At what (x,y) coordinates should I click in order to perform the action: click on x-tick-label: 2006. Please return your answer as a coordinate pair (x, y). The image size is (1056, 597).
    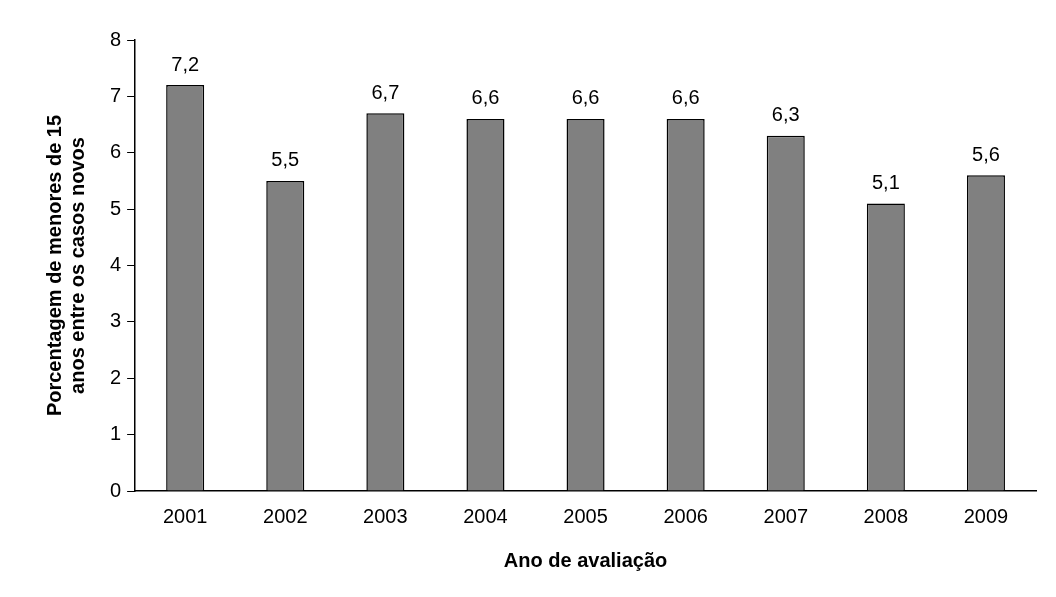
    Looking at the image, I should click on (685, 515).